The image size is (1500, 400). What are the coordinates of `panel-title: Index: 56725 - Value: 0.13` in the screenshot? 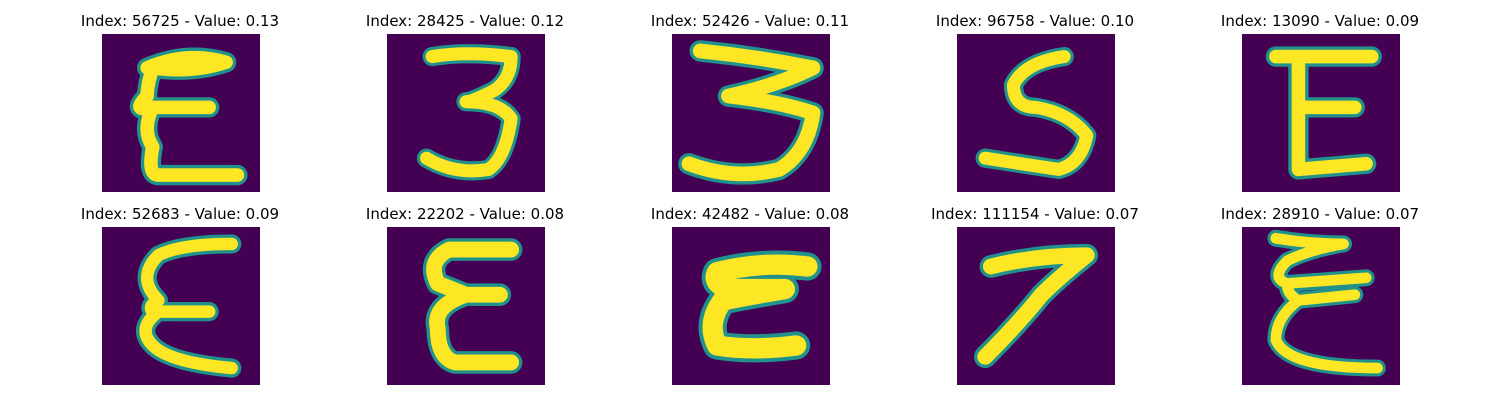 It's located at (180, 21).